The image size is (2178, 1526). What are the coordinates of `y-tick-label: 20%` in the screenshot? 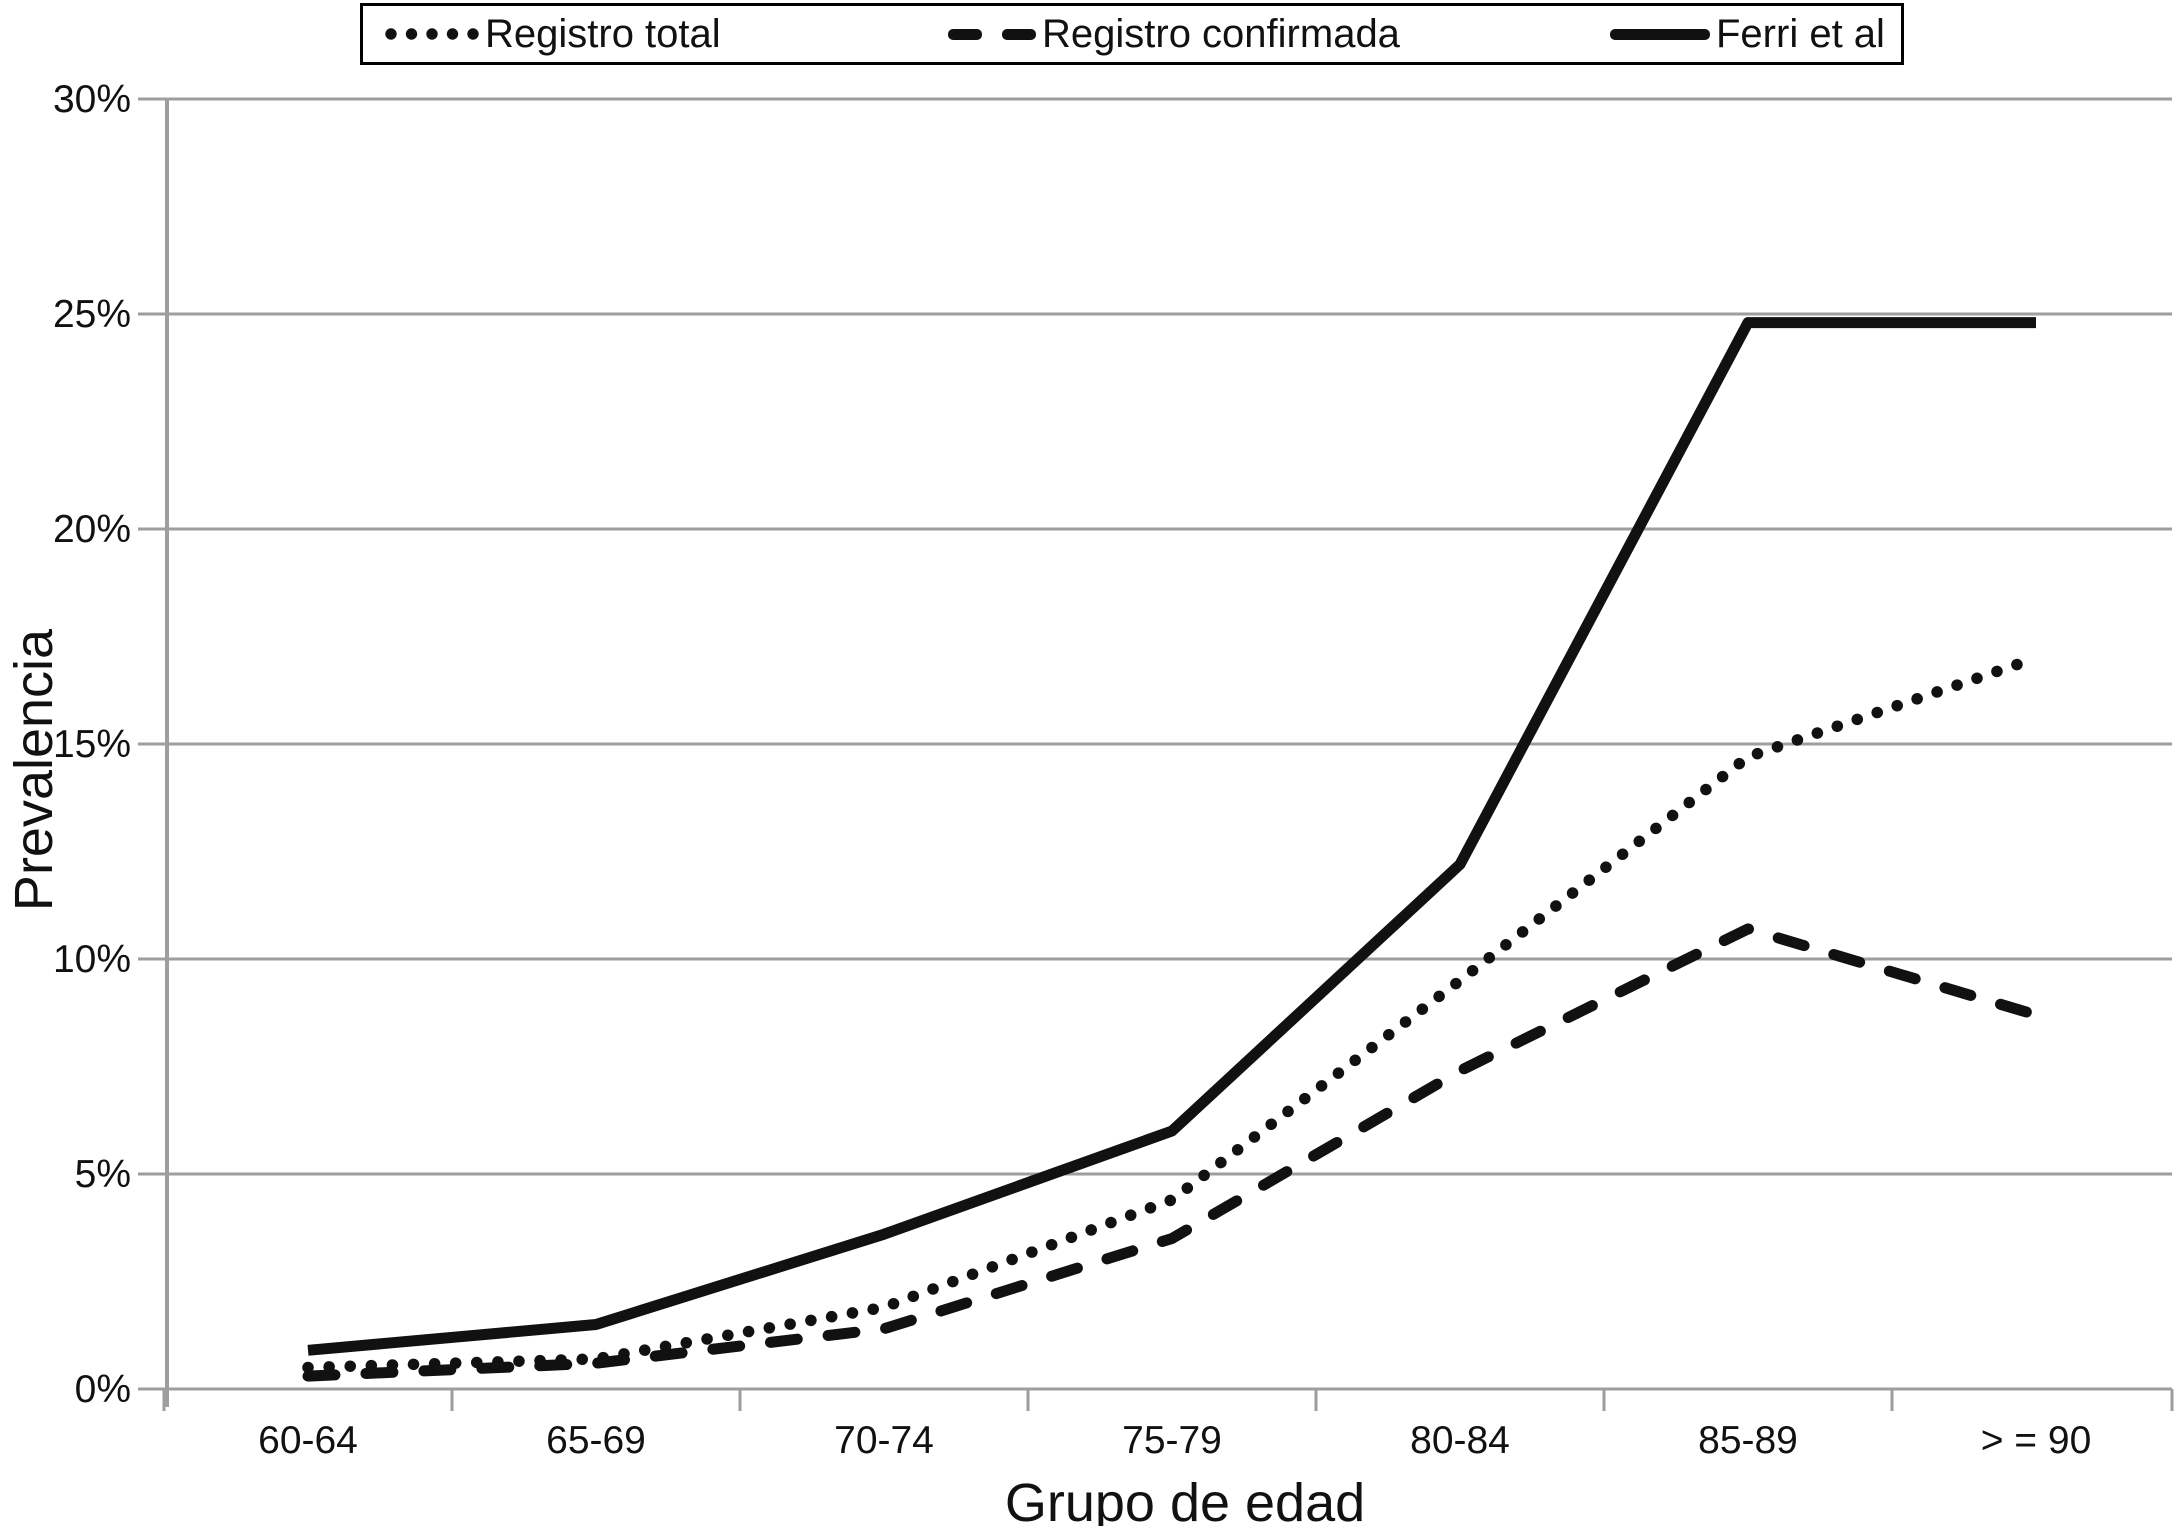 It's located at (92, 529).